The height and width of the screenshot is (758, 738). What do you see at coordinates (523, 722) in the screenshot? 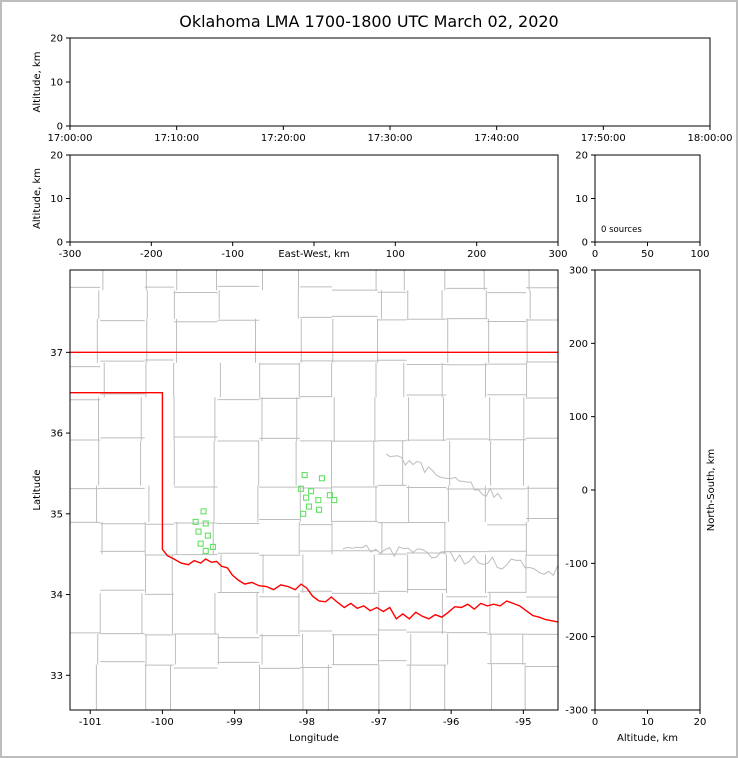
I see `x-tick-label: -95` at bounding box center [523, 722].